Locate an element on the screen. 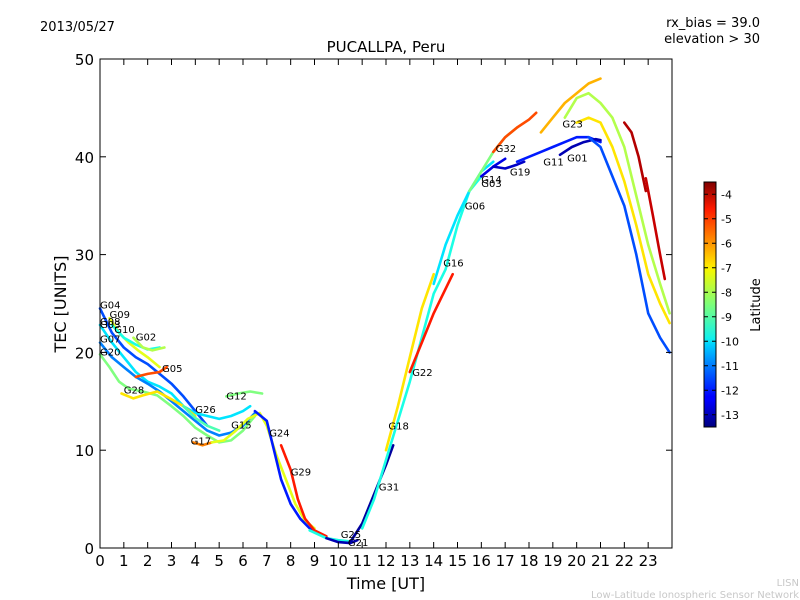 The image size is (800, 600). x-tick-label: 7 is located at coordinates (267, 561).